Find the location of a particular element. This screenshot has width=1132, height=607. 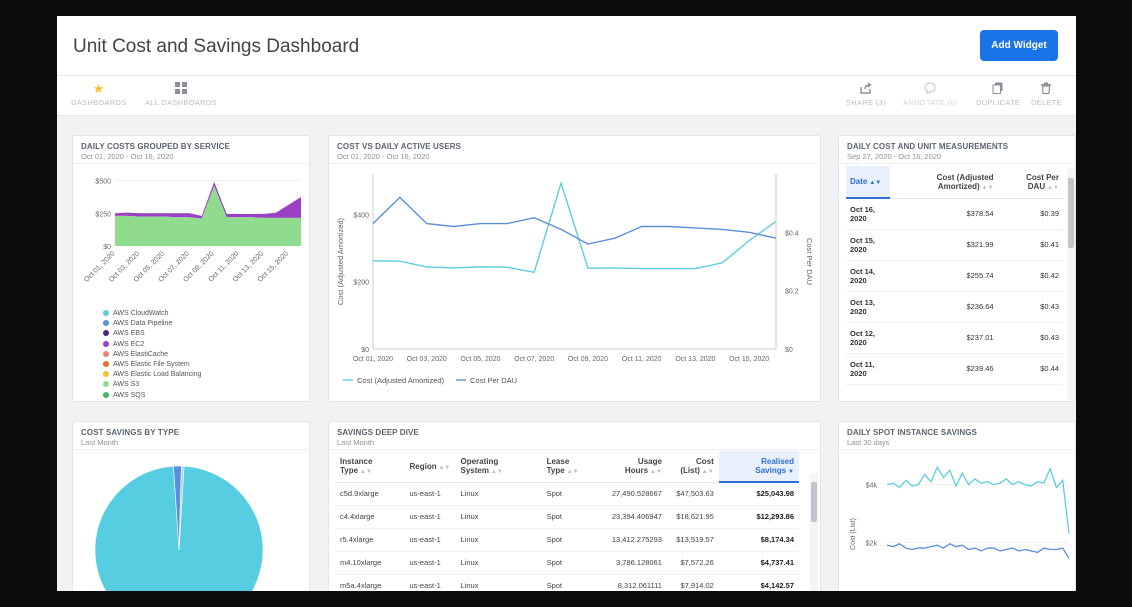

widget-cost-savings: COST SAVINGS BY TYPE Last Month is located at coordinates (191, 506).